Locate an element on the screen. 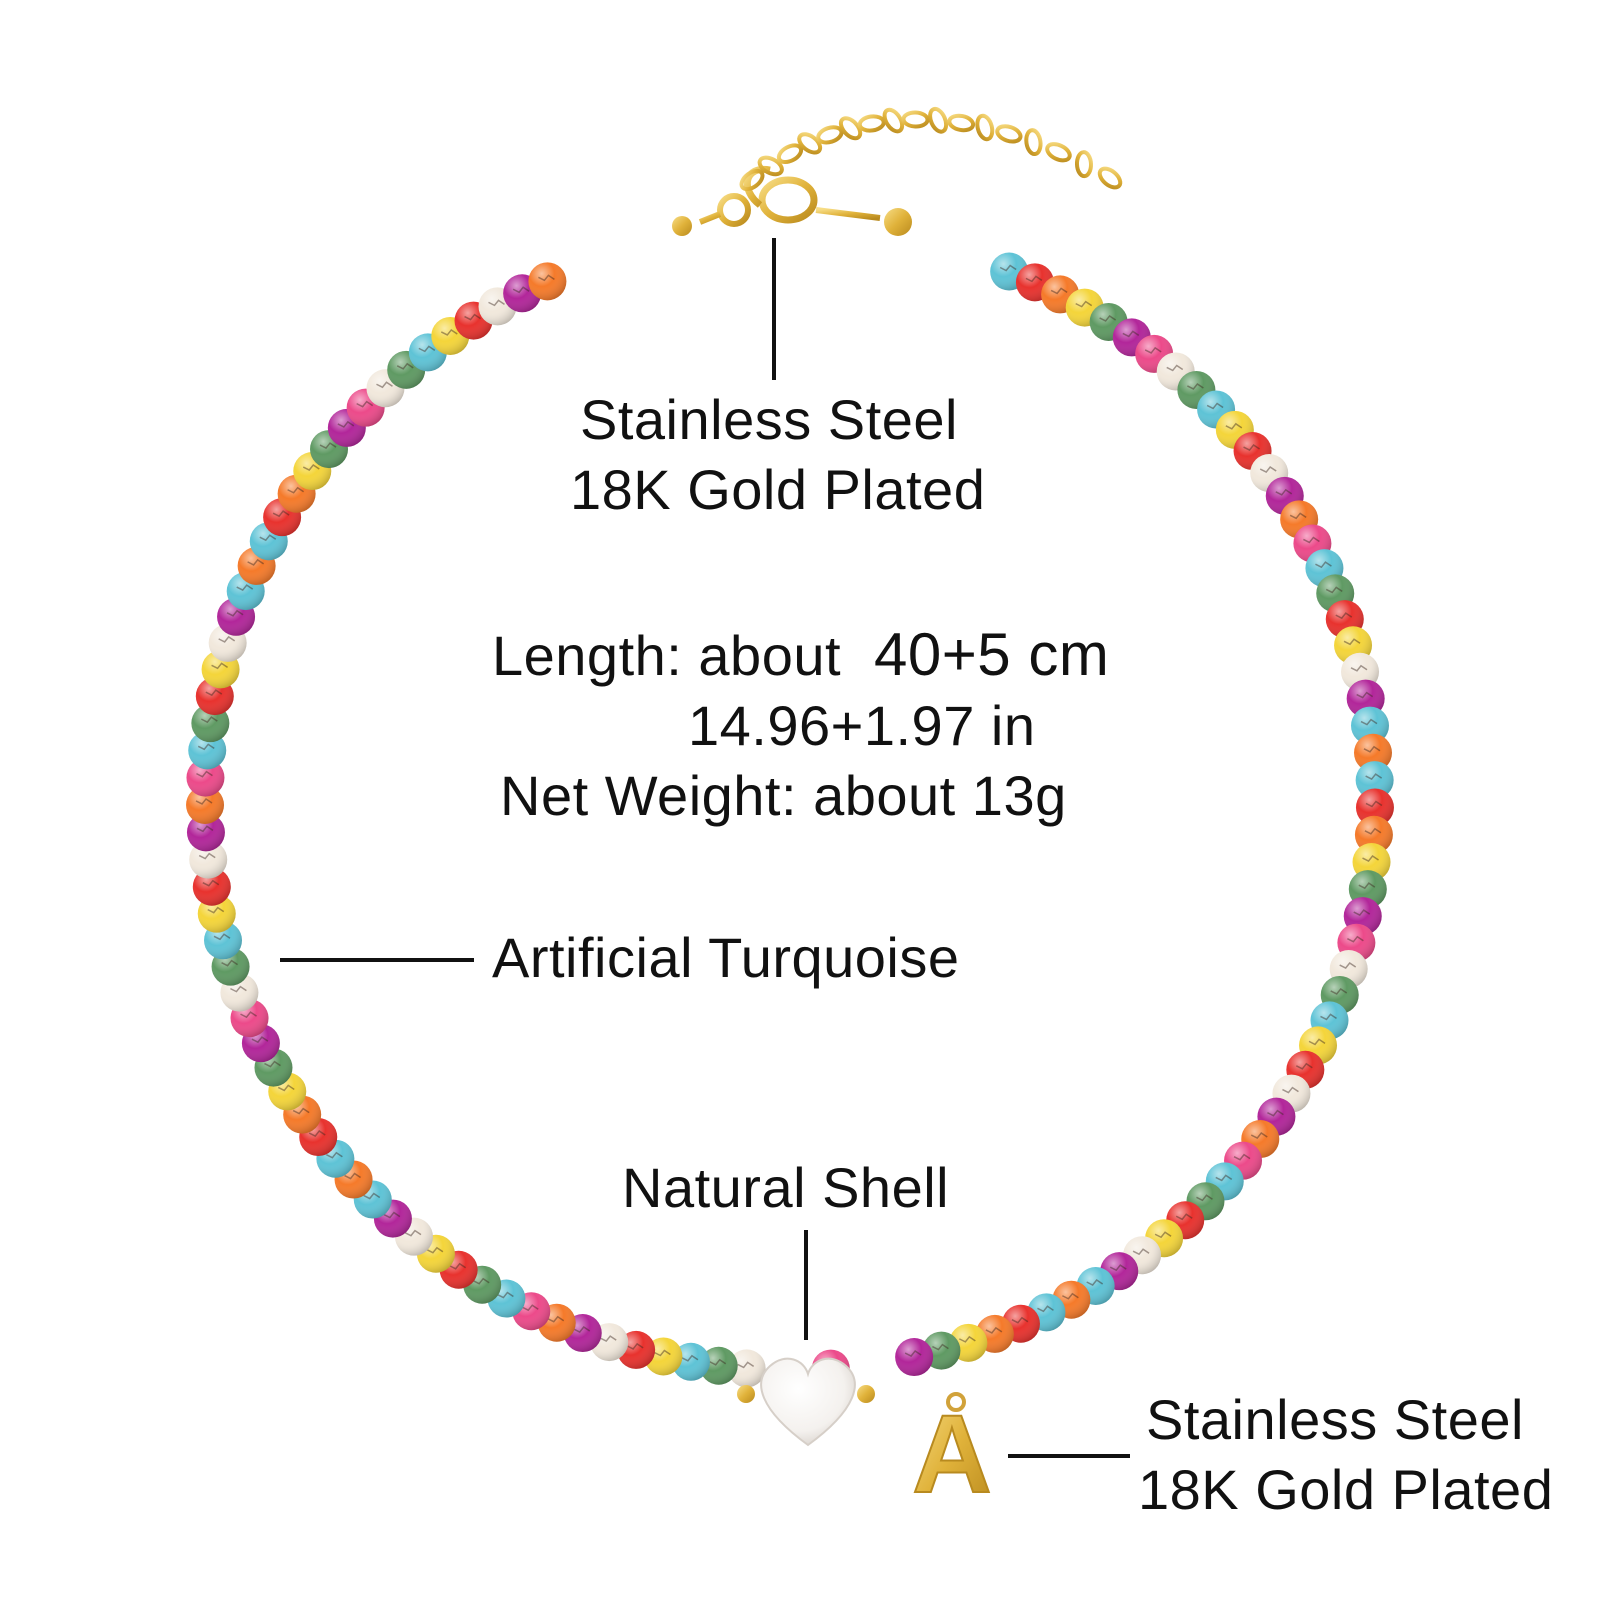 This screenshot has width=1600, height=1600. charm-material-line1: Stainless Steel is located at coordinates (1335, 1419).